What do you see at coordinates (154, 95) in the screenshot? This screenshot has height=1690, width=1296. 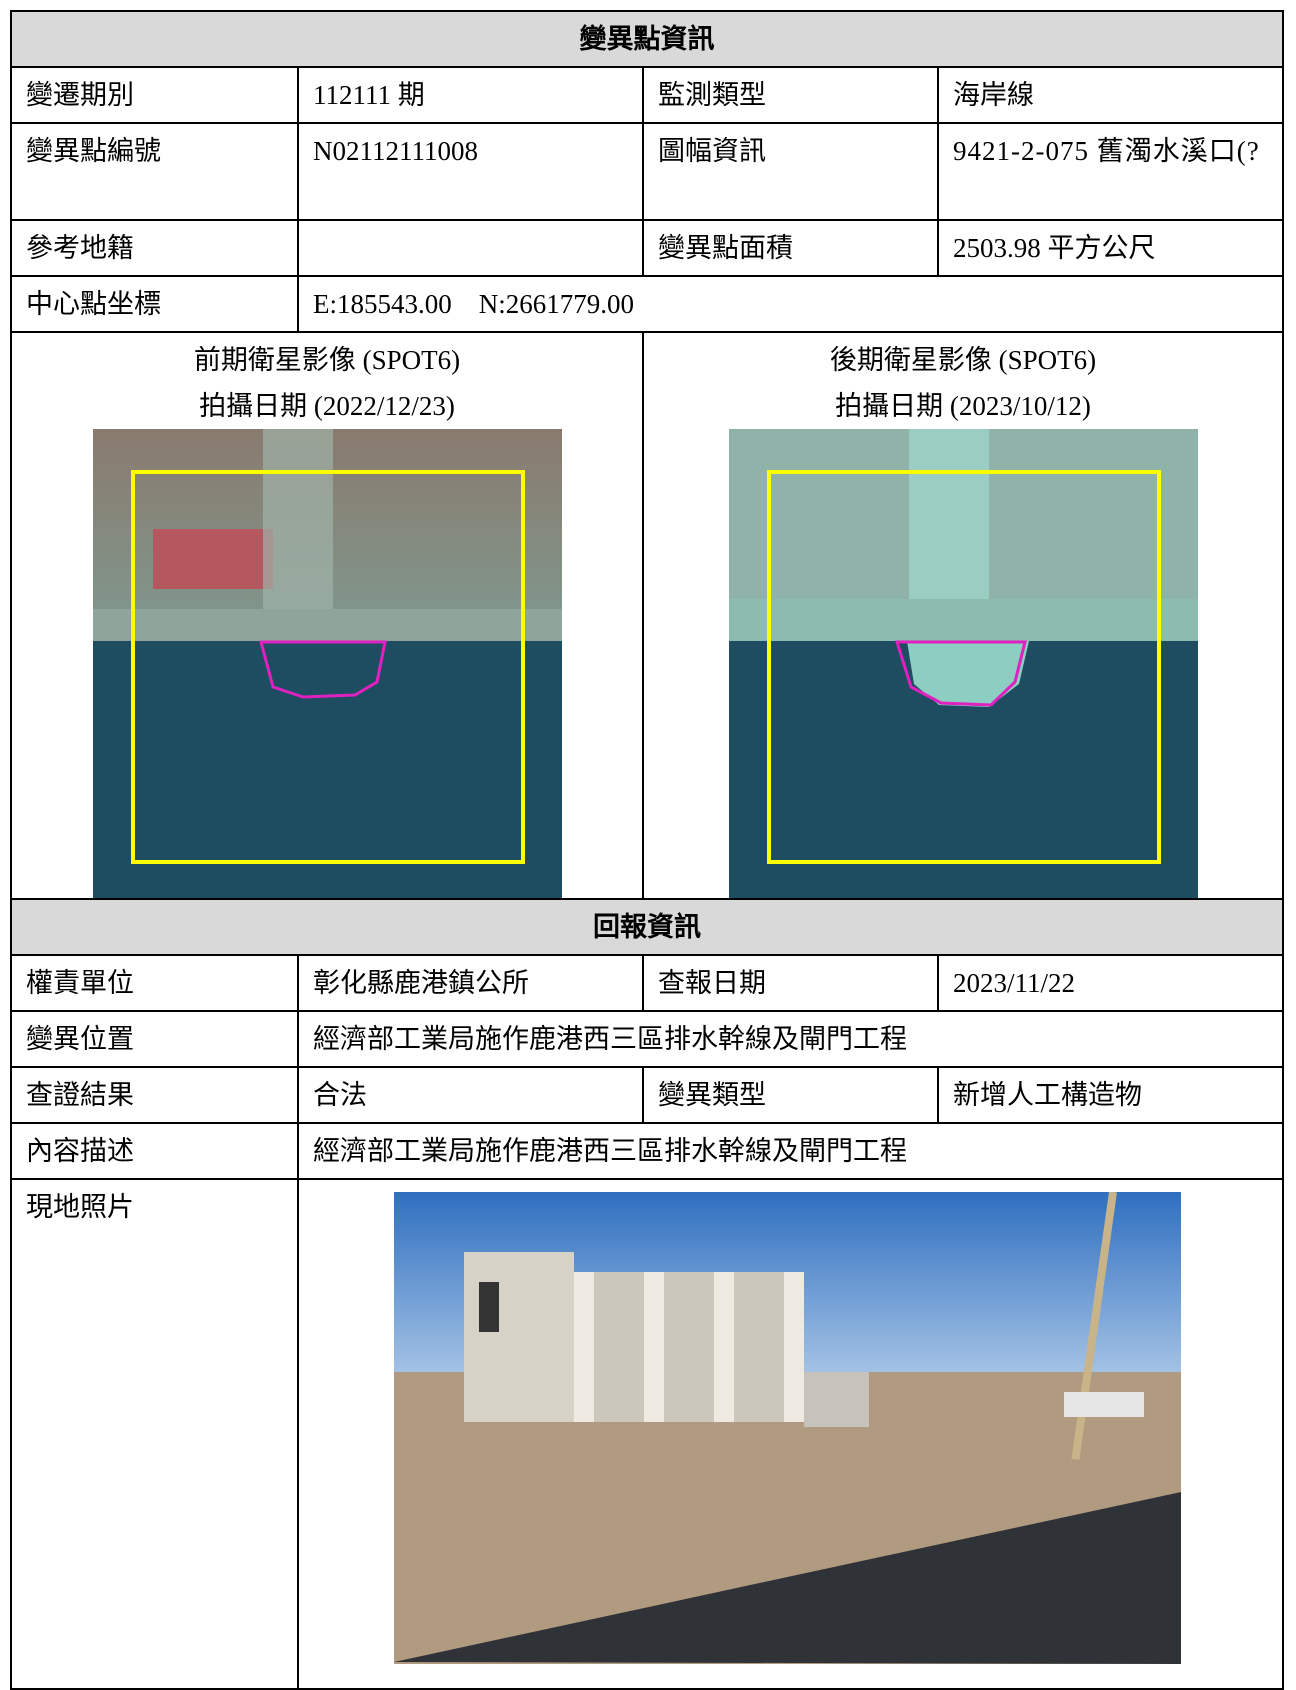 I see `label: 變遷期別` at bounding box center [154, 95].